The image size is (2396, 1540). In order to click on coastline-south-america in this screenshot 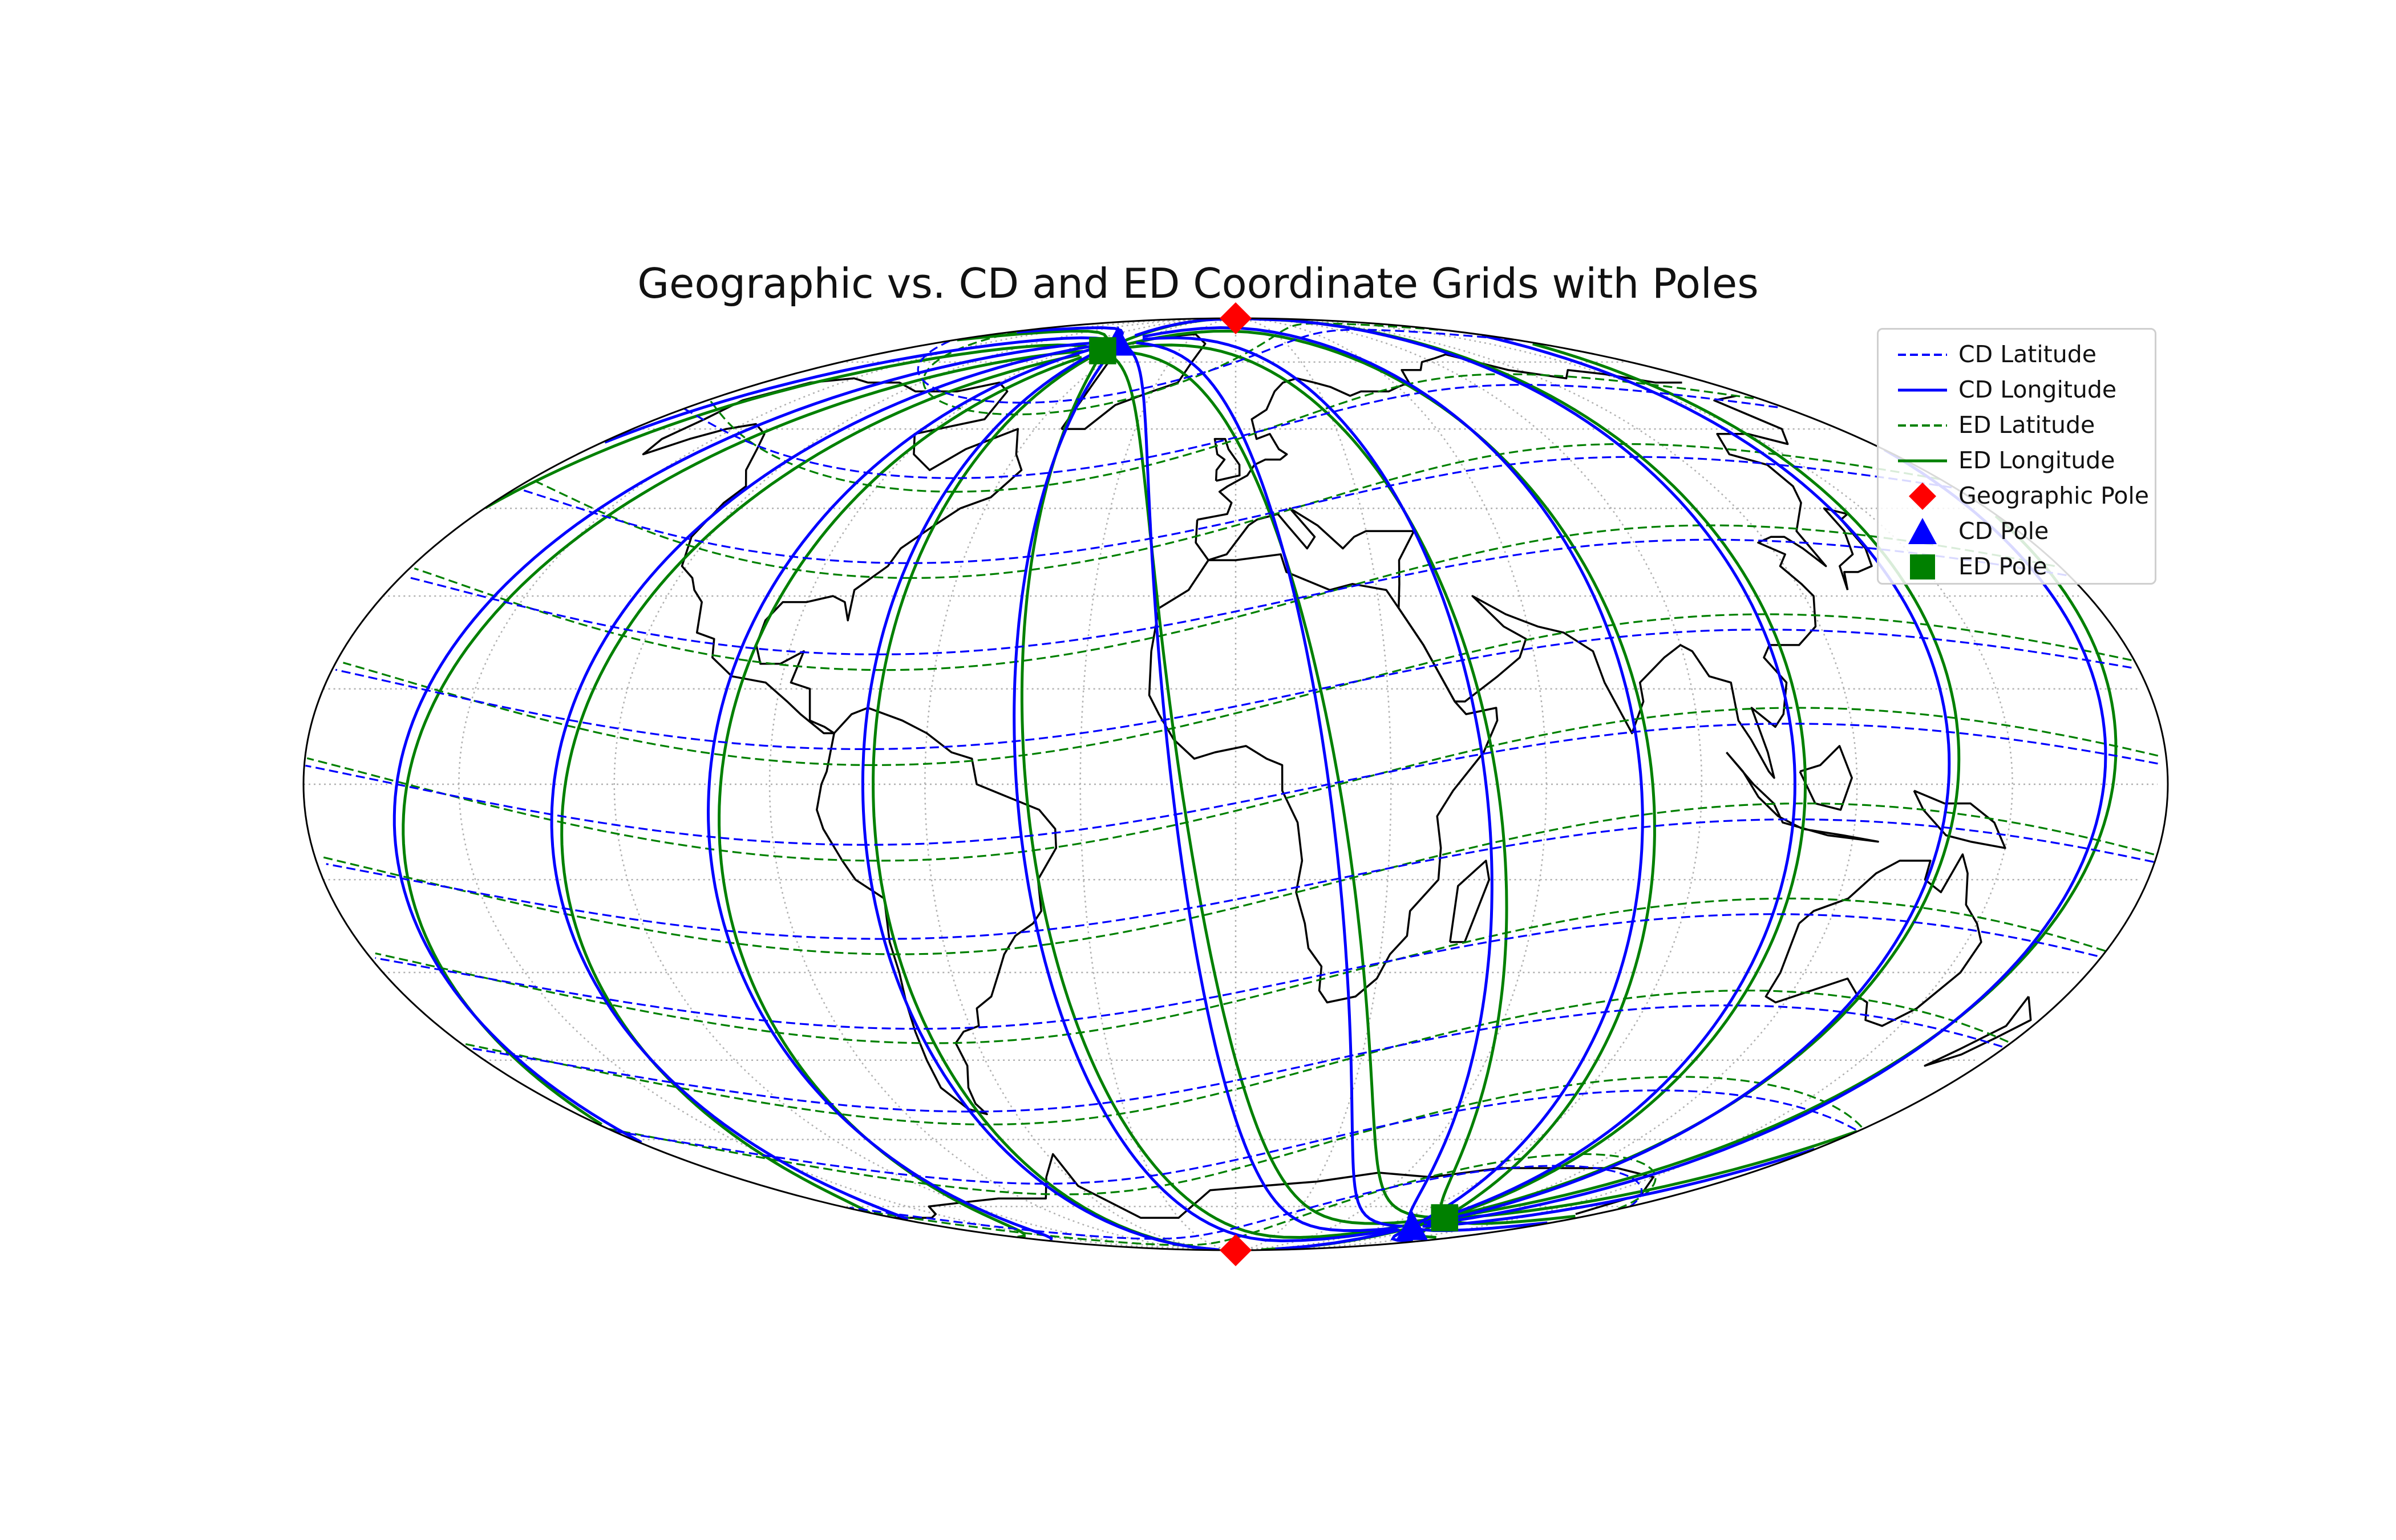, I will do `click(937, 912)`.